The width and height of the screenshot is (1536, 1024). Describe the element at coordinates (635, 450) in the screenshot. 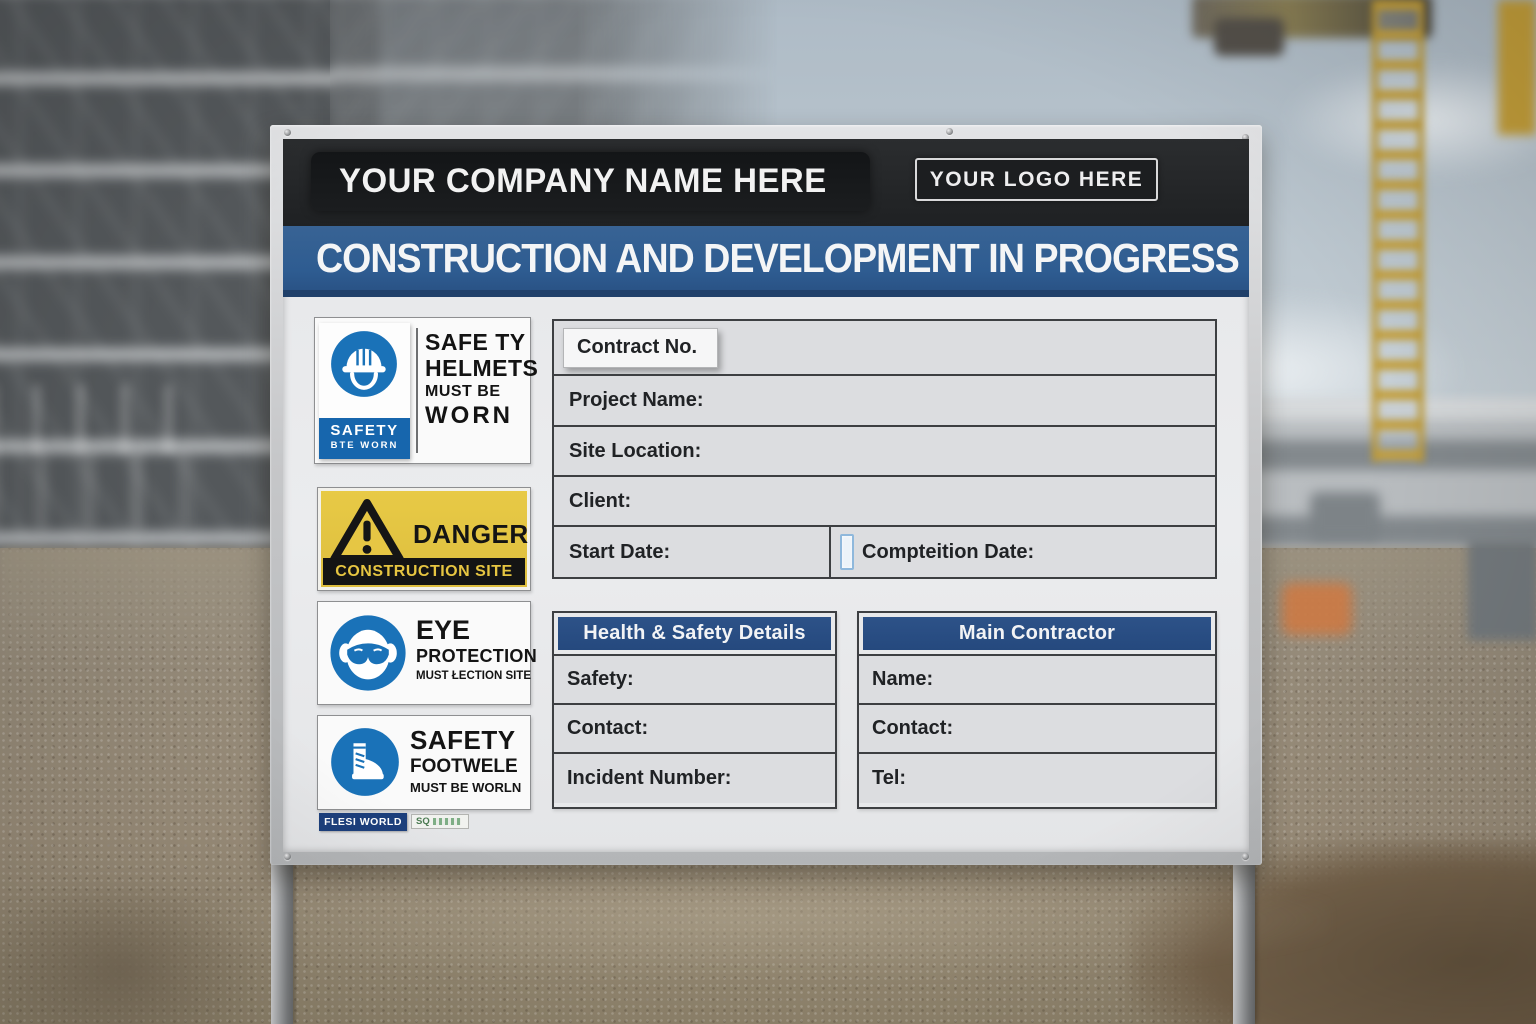

I see `site-location-label: Site Location:` at that location.